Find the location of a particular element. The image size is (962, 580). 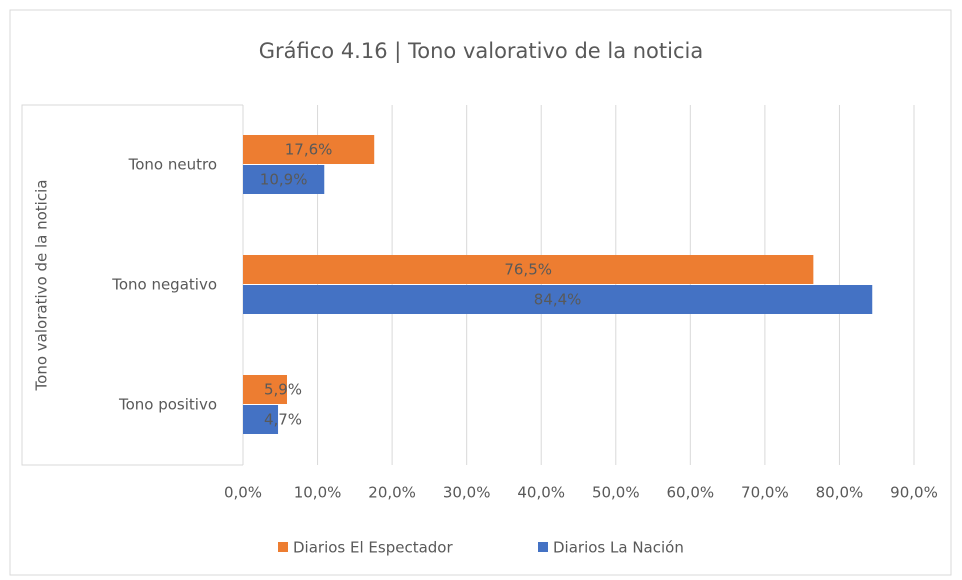

x-tick-label: 10,0% is located at coordinates (318, 493).